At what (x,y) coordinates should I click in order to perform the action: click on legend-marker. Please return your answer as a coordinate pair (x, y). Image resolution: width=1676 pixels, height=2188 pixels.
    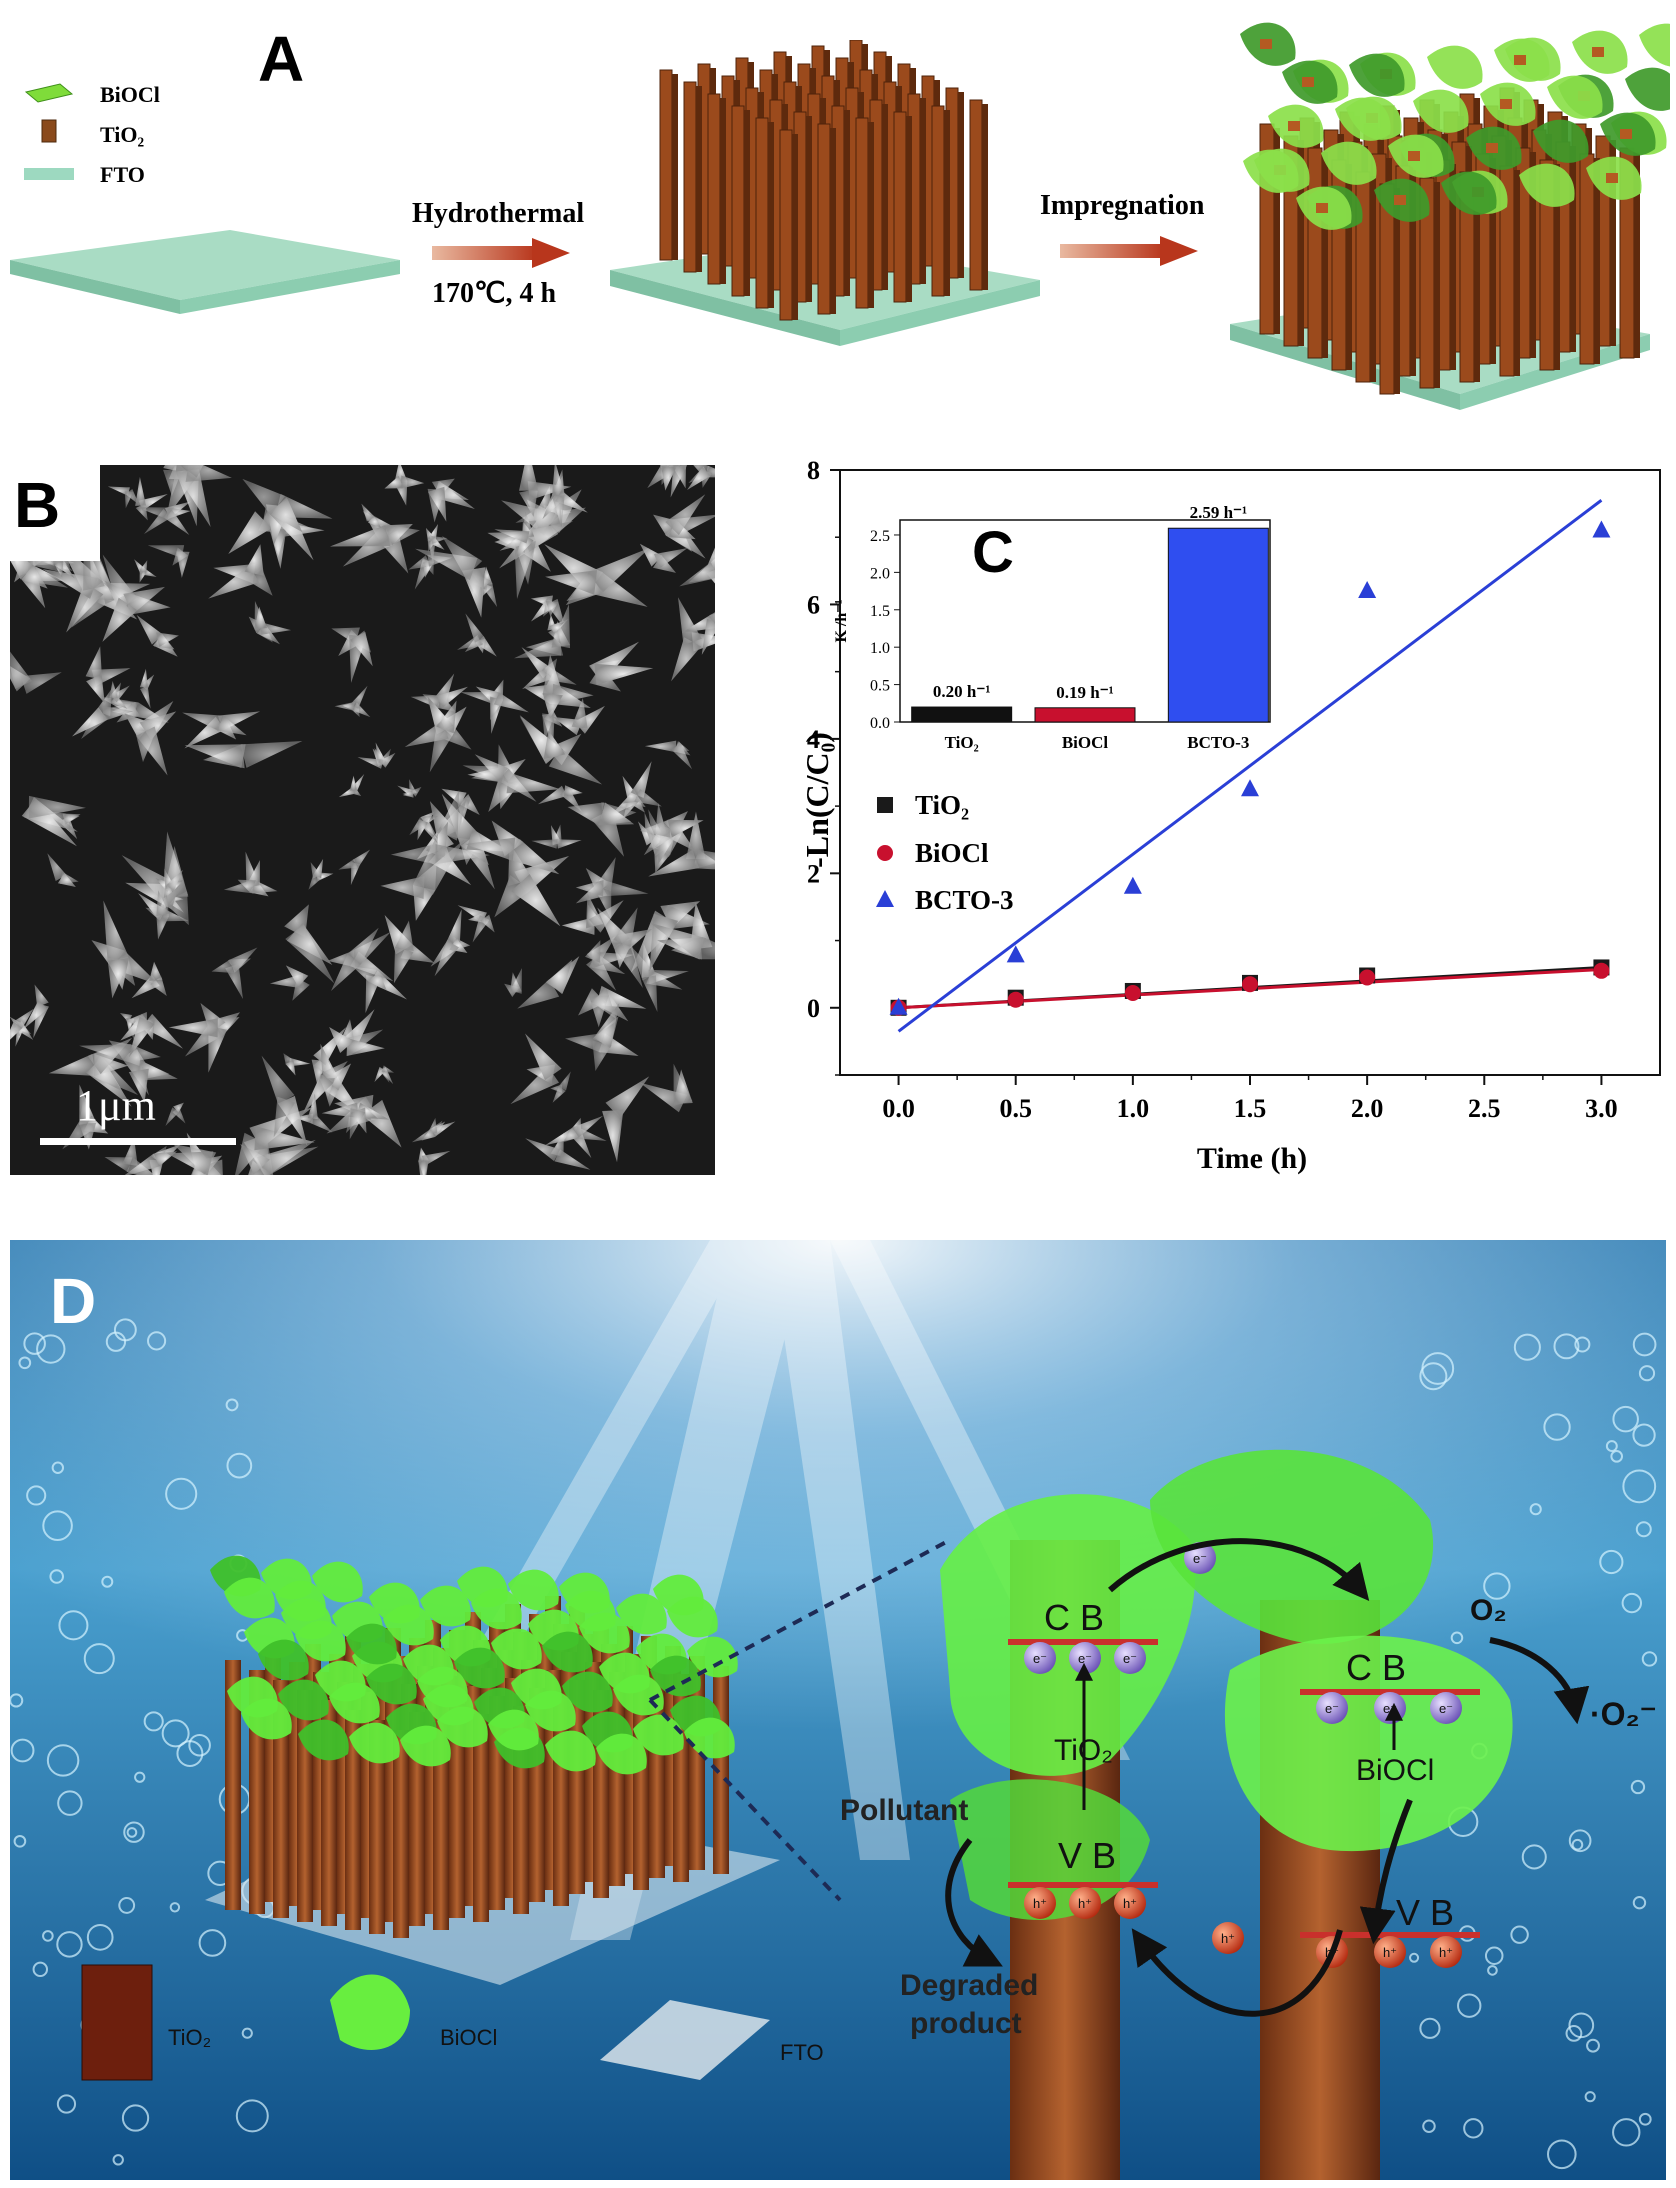
    Looking at the image, I should click on (885, 898).